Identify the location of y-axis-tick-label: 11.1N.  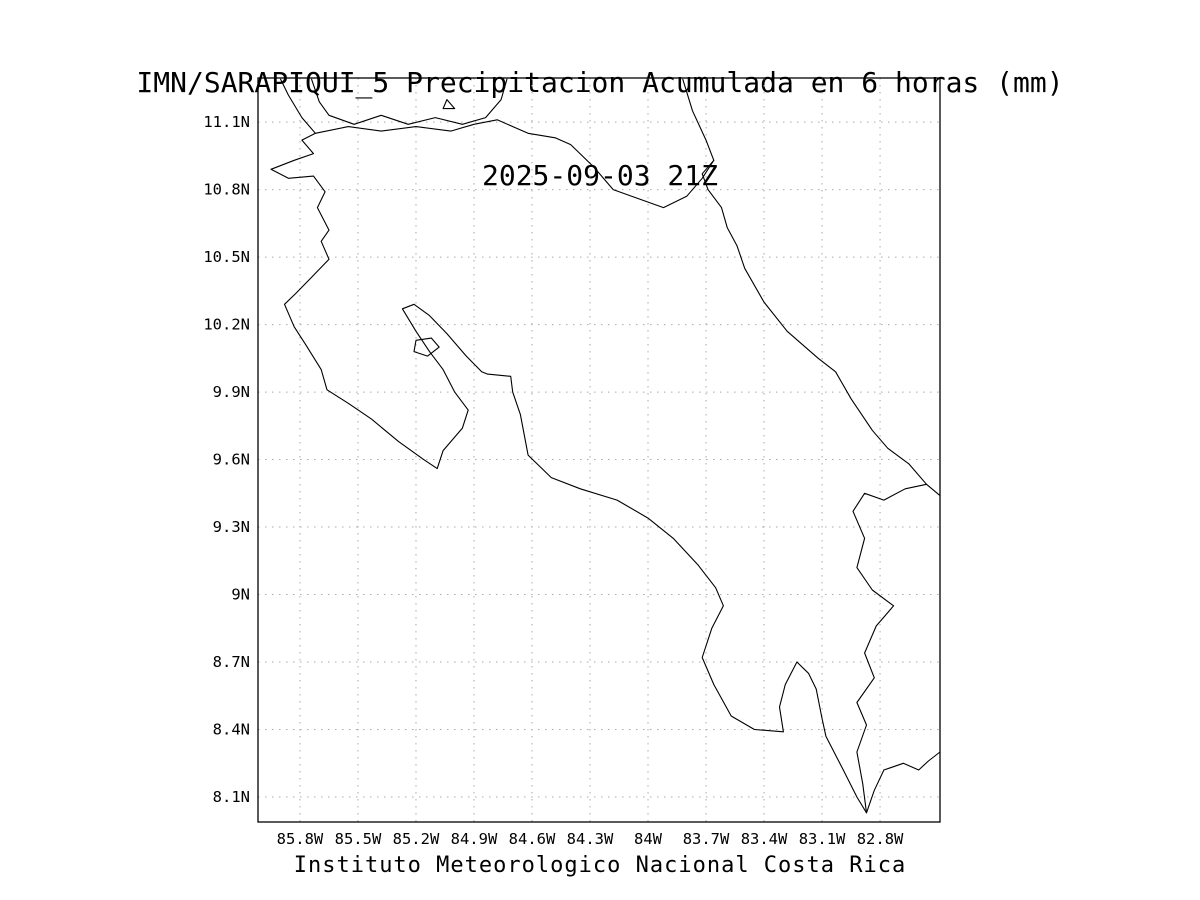
(226, 122).